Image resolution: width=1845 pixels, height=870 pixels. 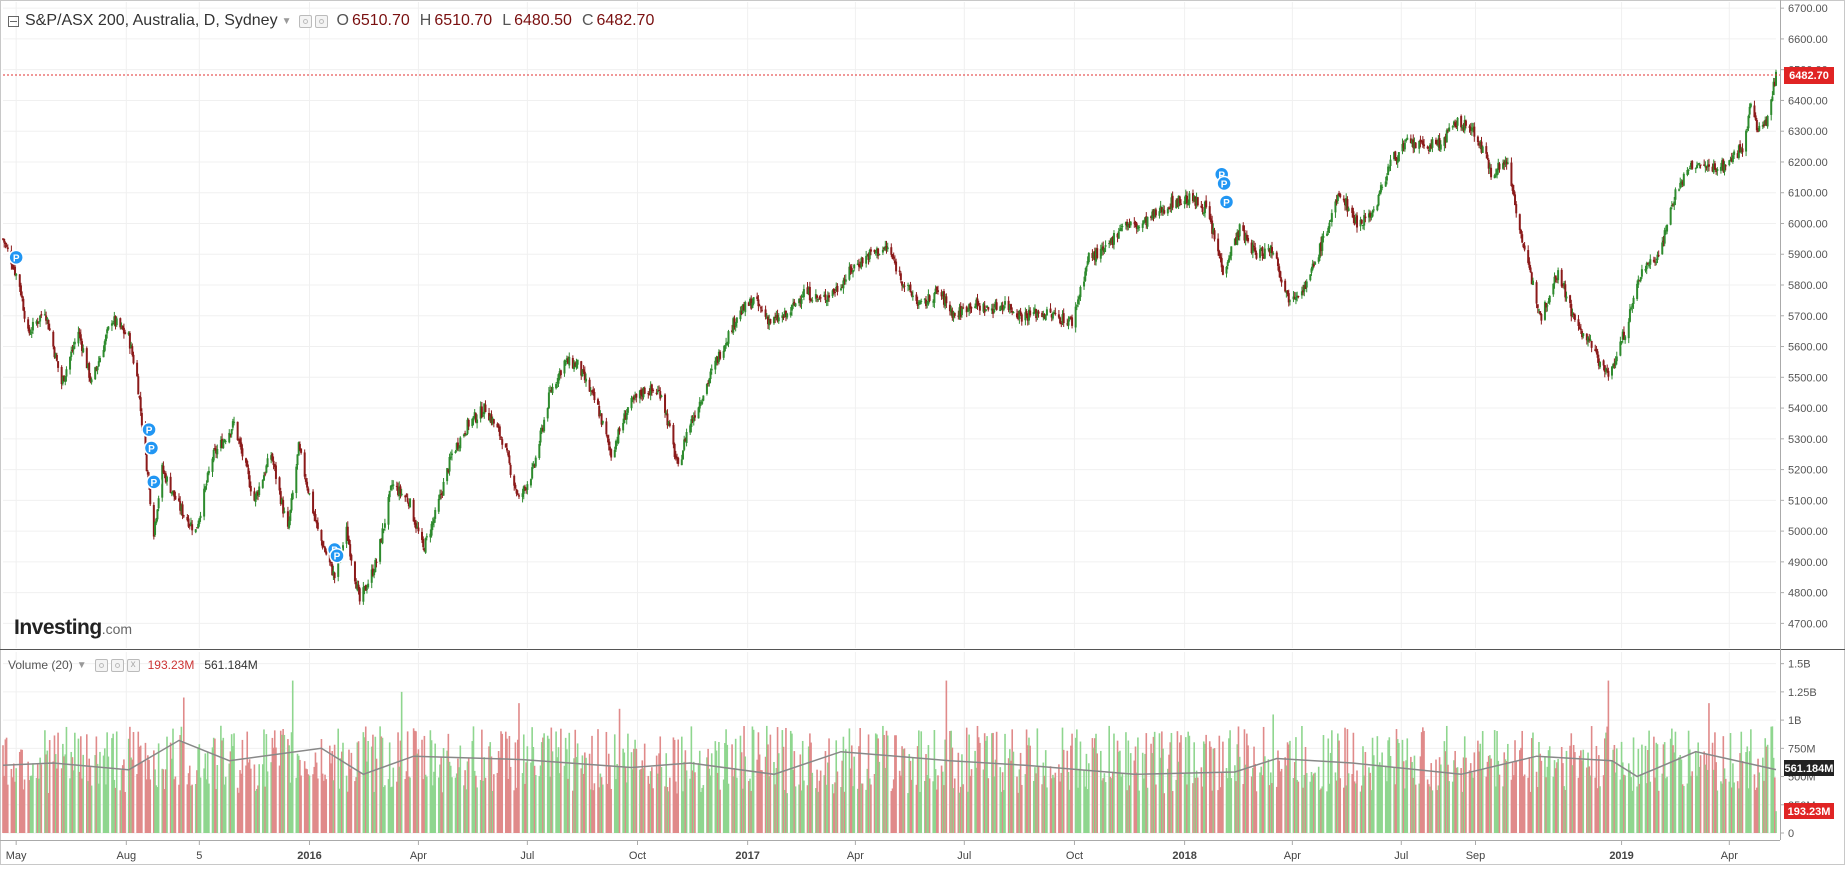 What do you see at coordinates (81, 665) in the screenshot?
I see `volume-dropdown-caret-icon: ▼` at bounding box center [81, 665].